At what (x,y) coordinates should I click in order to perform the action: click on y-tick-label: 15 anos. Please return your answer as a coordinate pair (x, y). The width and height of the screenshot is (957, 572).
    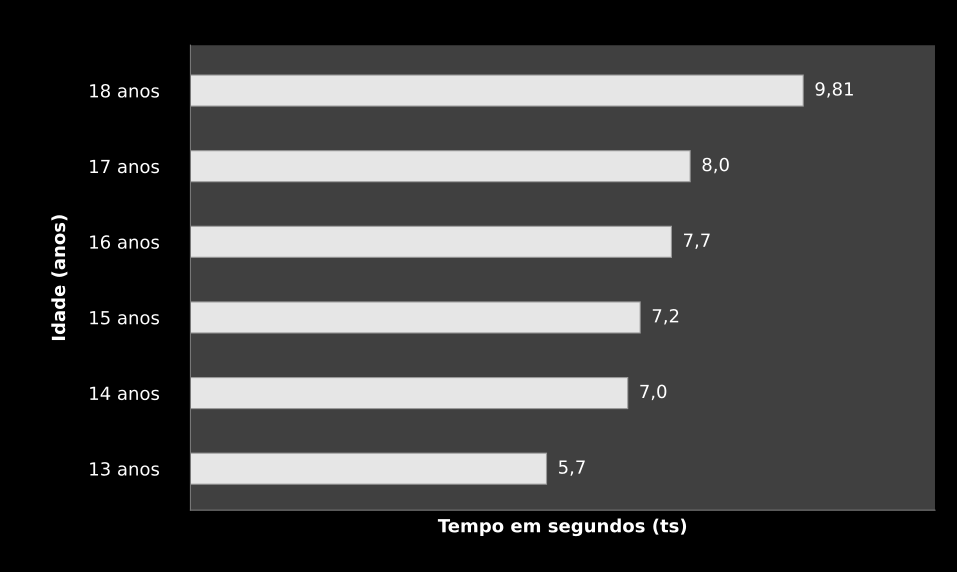
    Looking at the image, I should click on (125, 318).